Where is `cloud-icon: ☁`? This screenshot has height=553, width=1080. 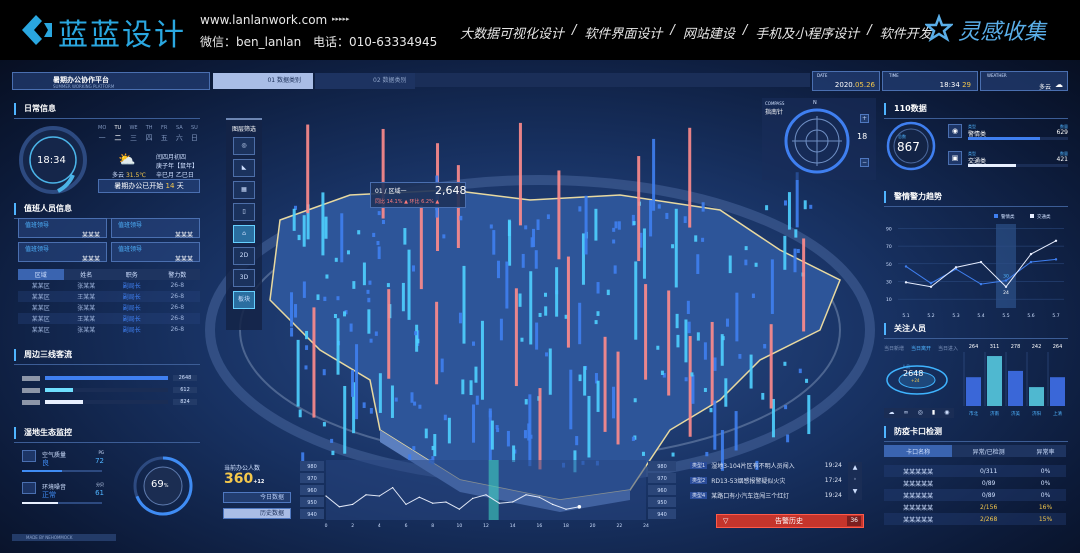 cloud-icon: ☁ is located at coordinates (891, 412).